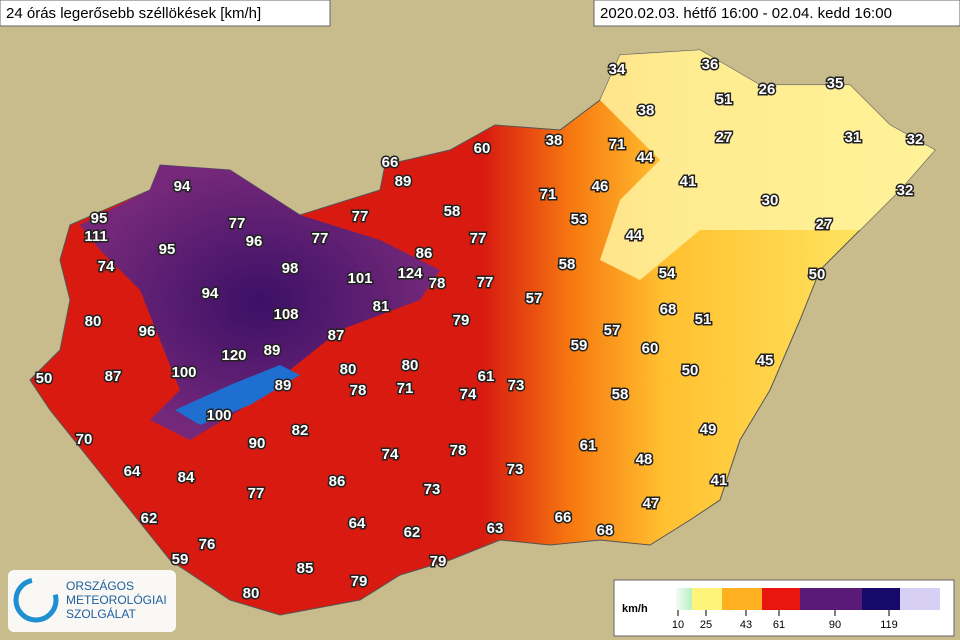  What do you see at coordinates (767, 165) in the screenshot?
I see `low-wind-zone` at bounding box center [767, 165].